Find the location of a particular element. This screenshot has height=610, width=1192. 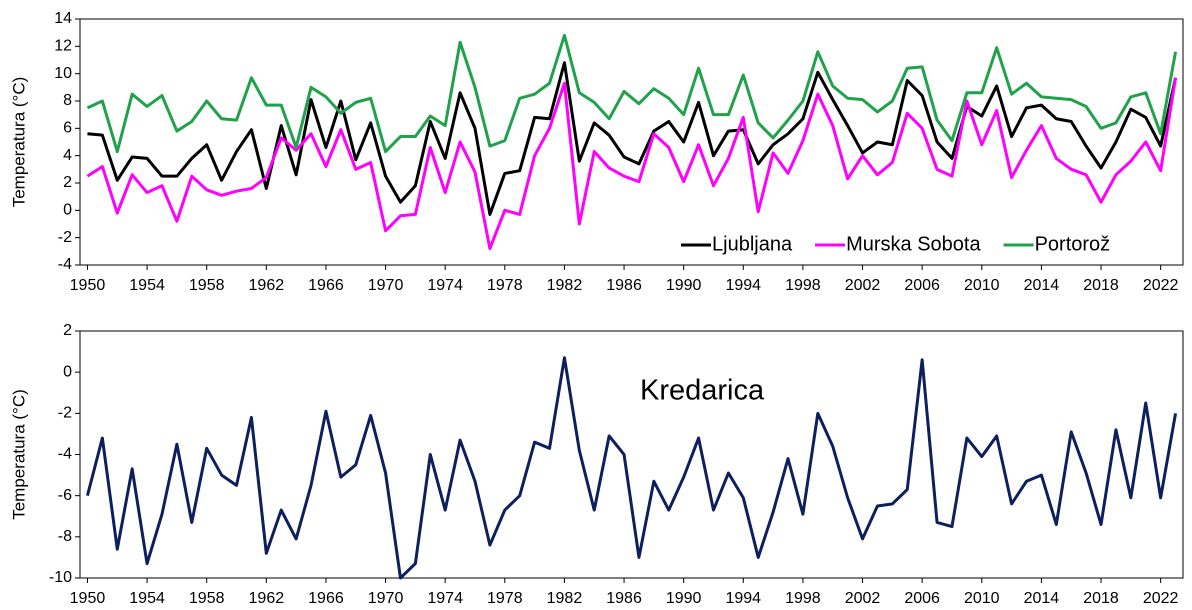

y-tick-label: -8 is located at coordinates (65, 536).